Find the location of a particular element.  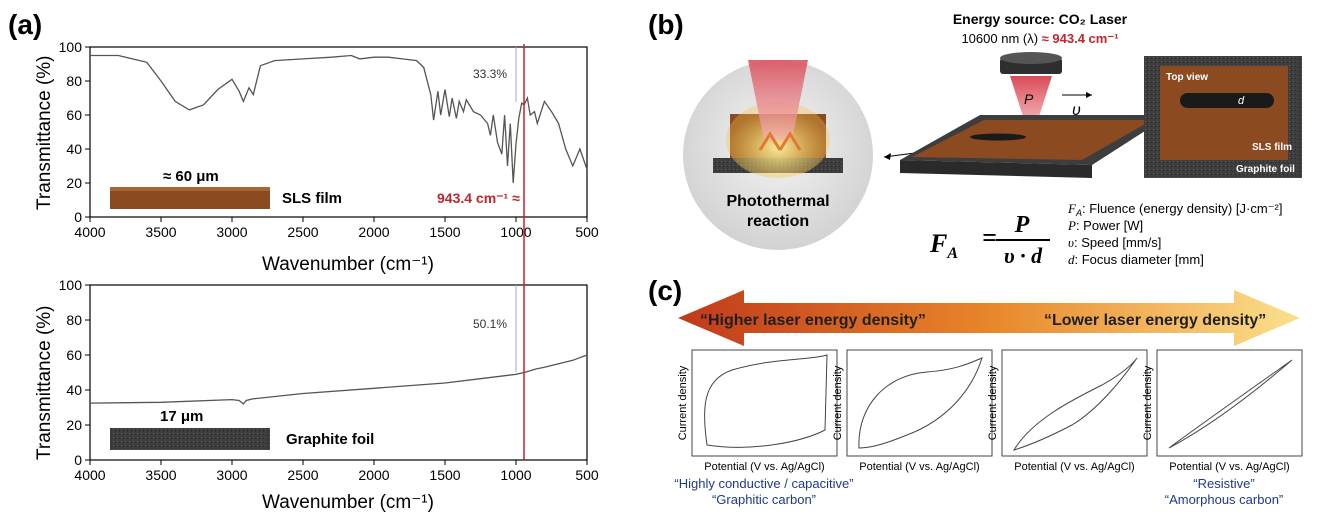

legend-entry: FA: Fluence (energy density) [J·cm⁻²] is located at coordinates (1174, 209).